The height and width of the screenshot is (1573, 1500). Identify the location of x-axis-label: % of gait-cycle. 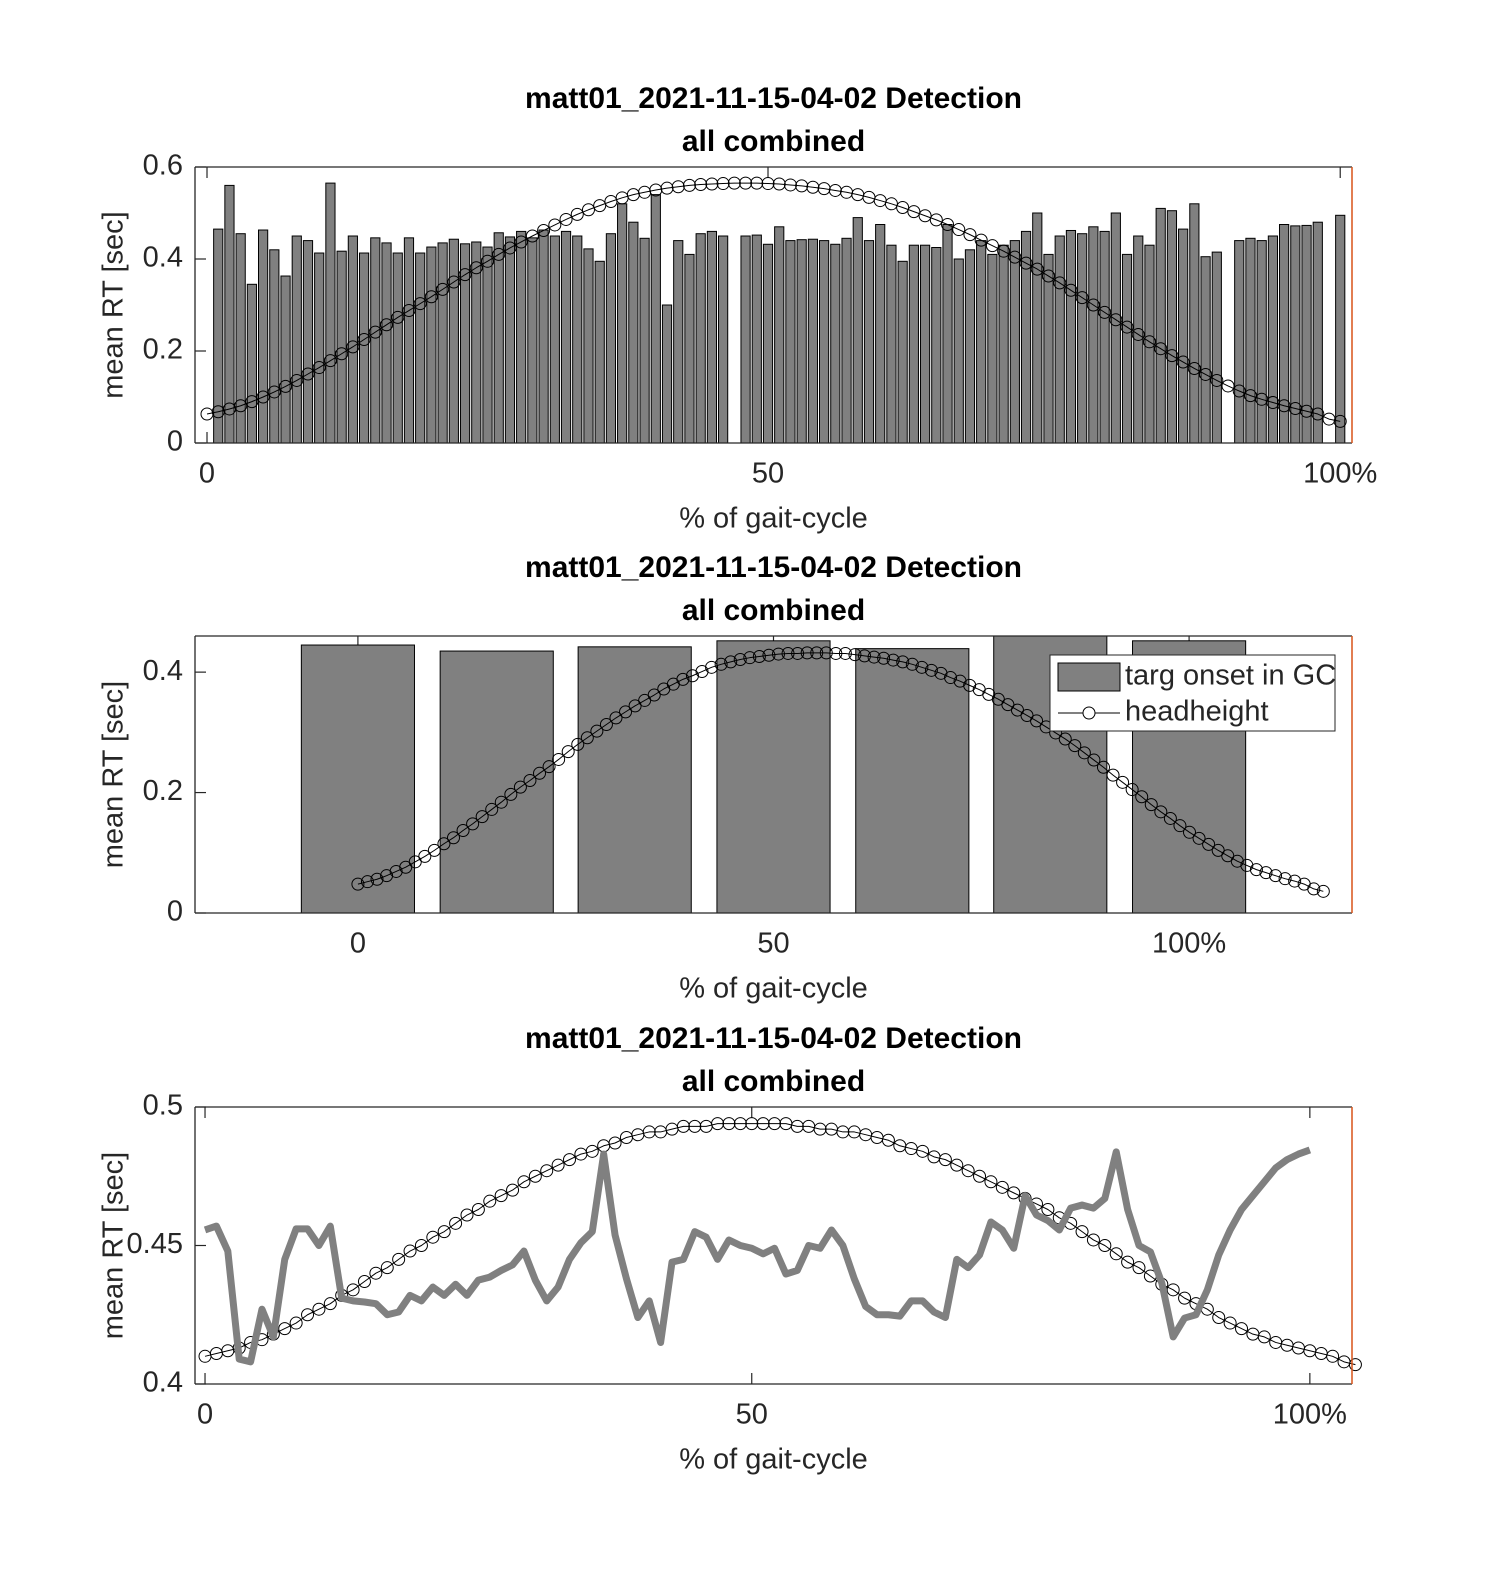
(773, 989).